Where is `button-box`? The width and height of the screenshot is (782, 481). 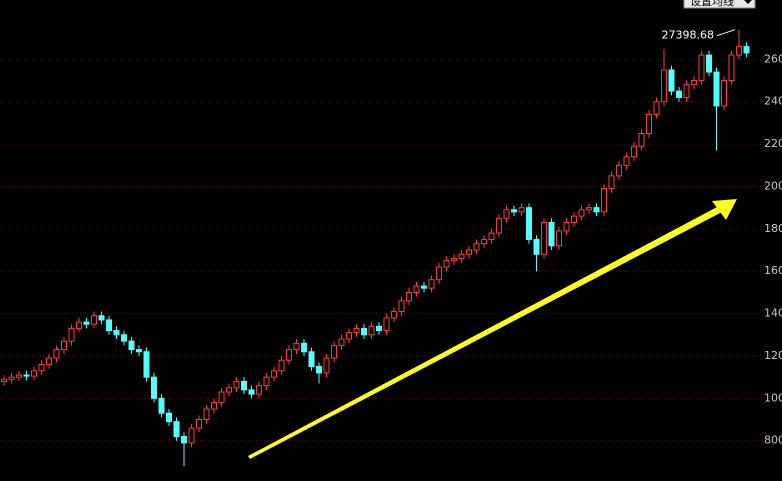 button-box is located at coordinates (719, 4).